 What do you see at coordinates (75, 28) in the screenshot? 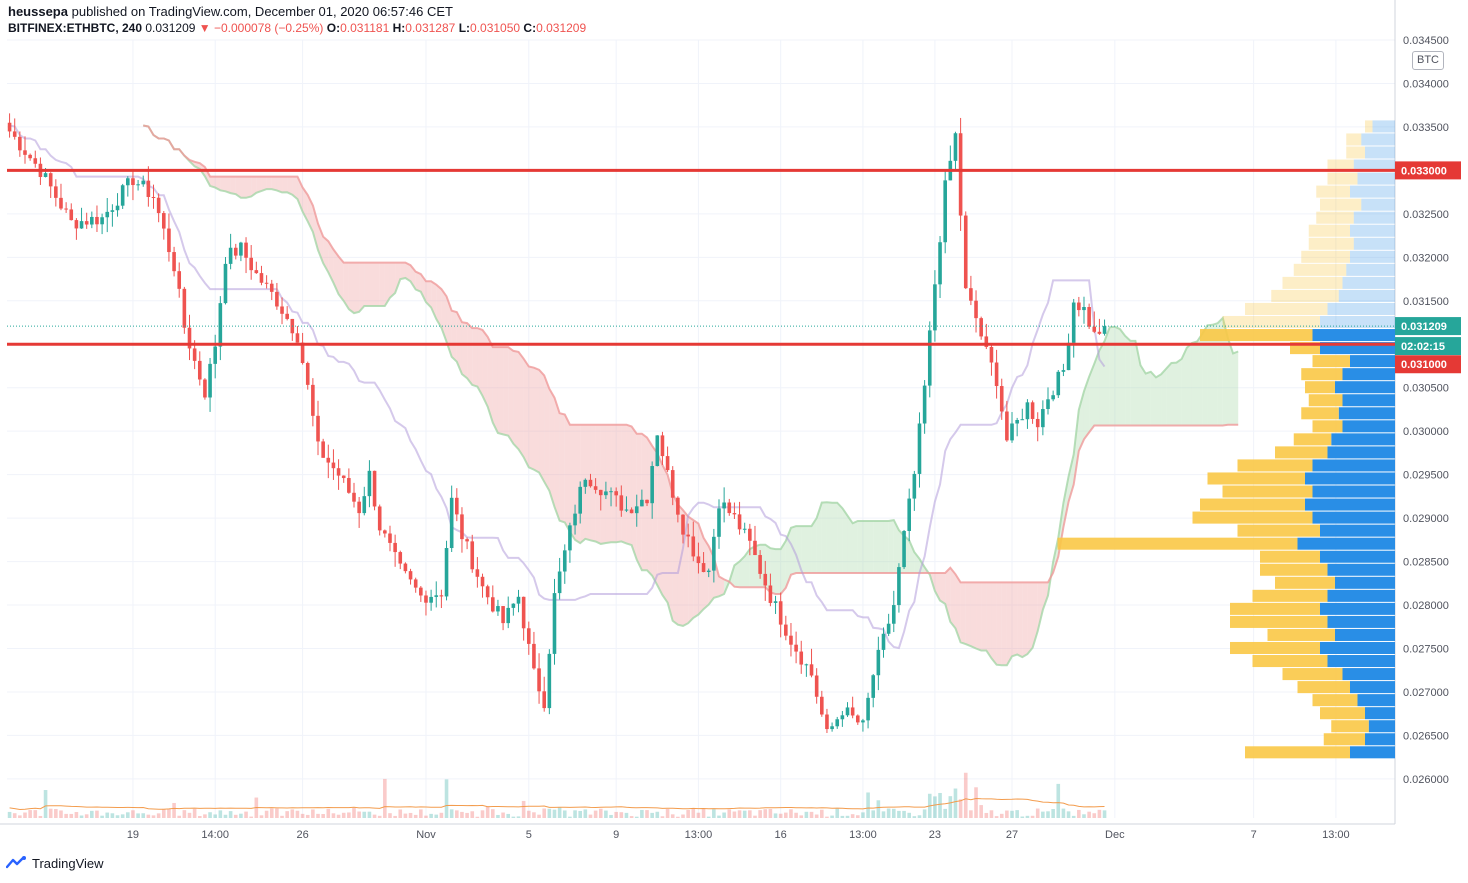
I see `symbol-label: BITFINEX:ETHBTC, 240` at bounding box center [75, 28].